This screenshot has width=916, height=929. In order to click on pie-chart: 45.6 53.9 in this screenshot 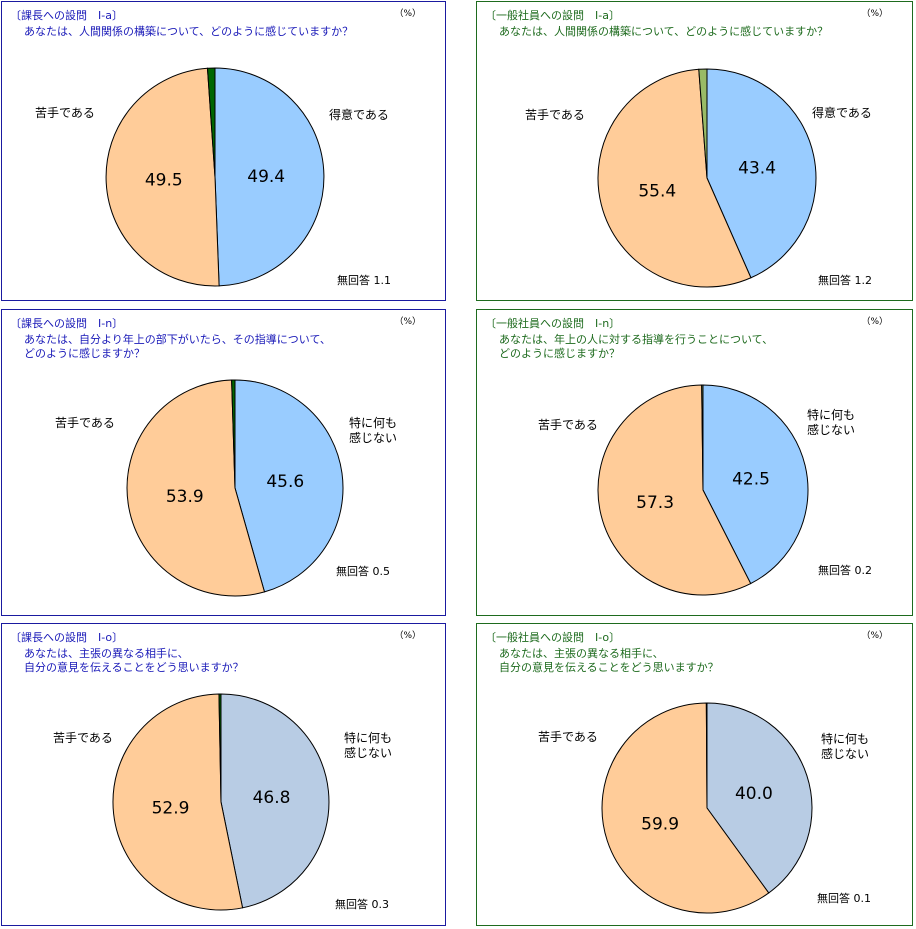, I will do `click(235, 488)`.